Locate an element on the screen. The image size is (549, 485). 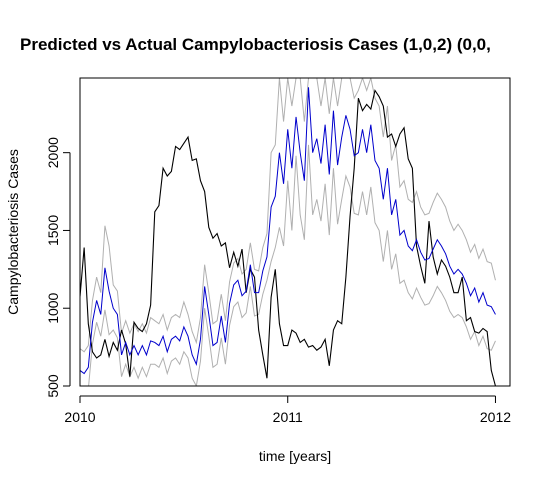
x-tick-label: 2011 is located at coordinates (288, 417).